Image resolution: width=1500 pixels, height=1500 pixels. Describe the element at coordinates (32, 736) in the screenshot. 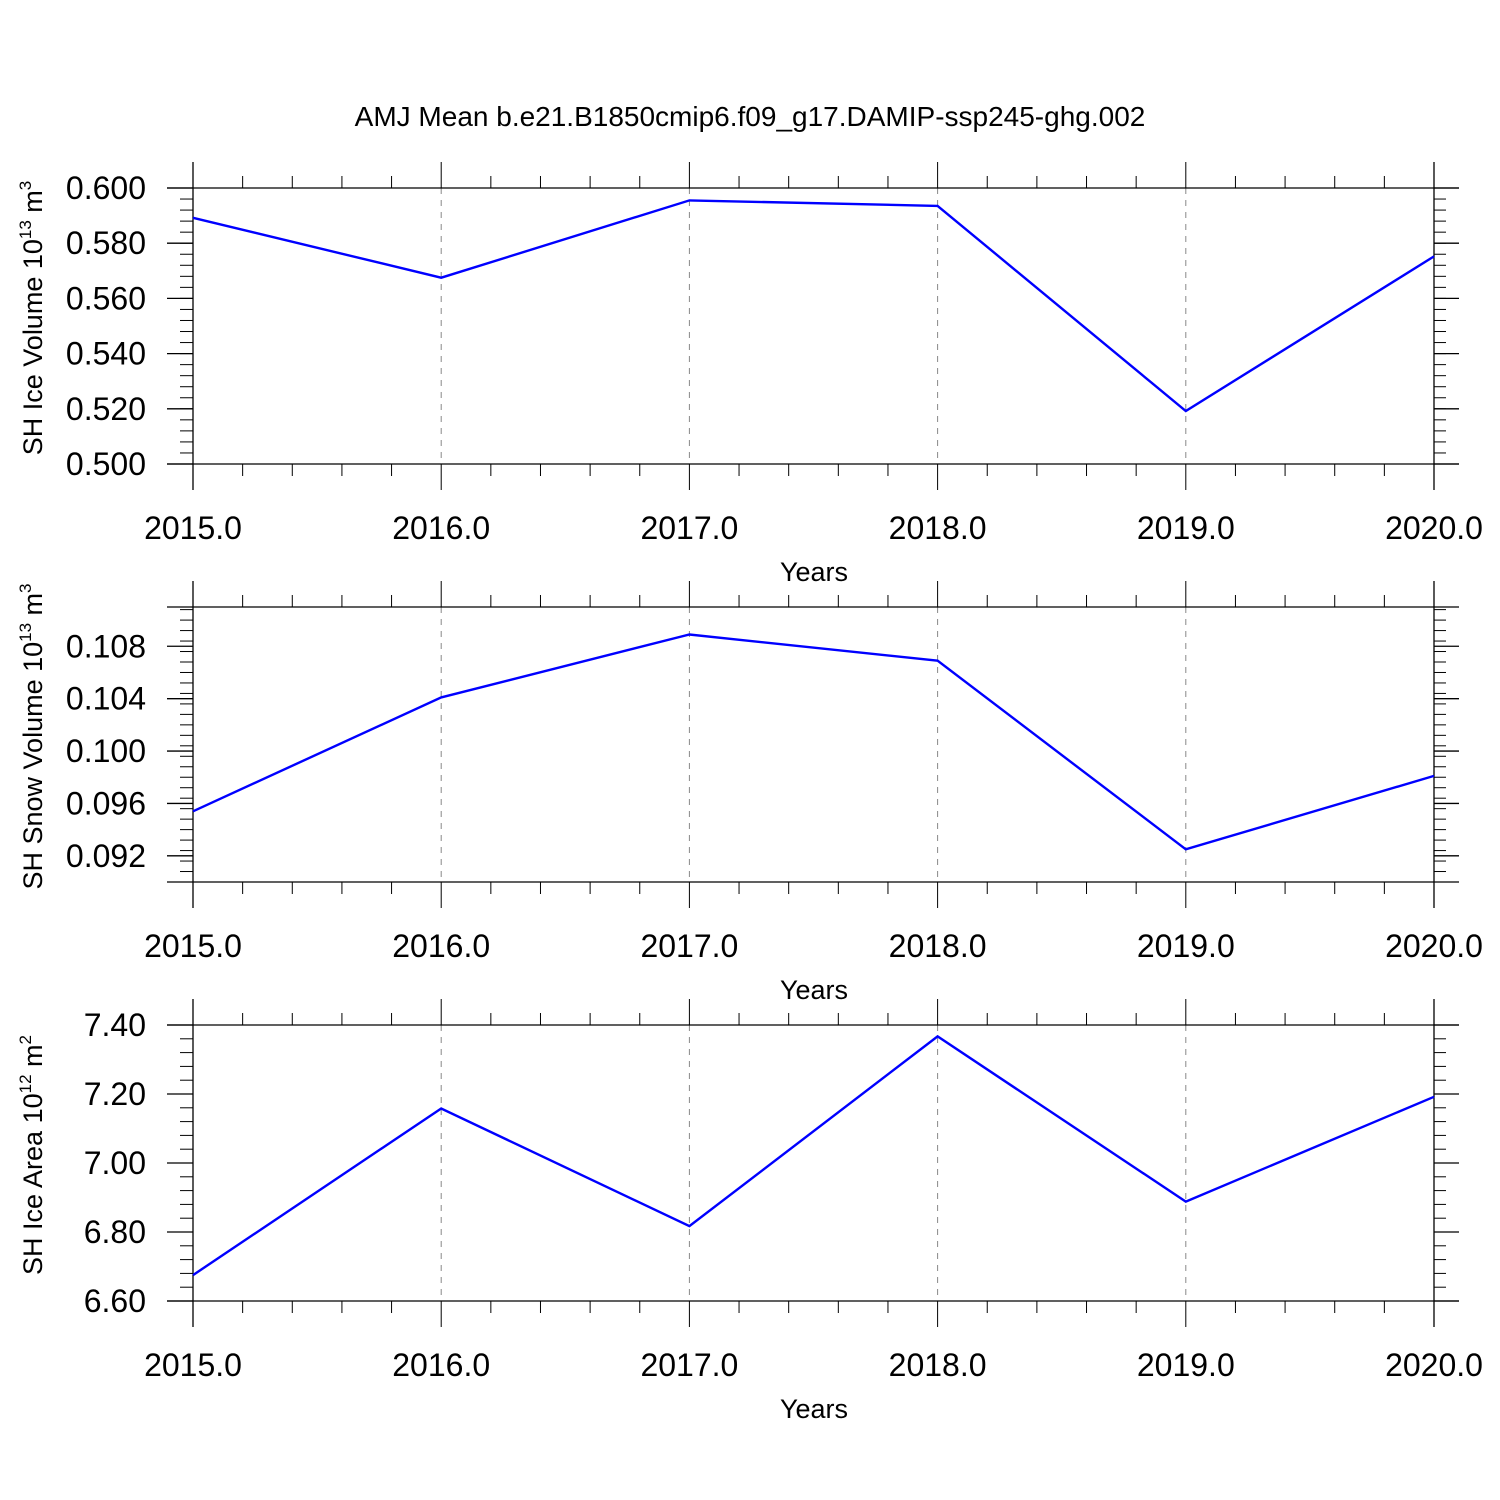

I see `y-axis-title: SH Snow Volume 1013 m3` at that location.